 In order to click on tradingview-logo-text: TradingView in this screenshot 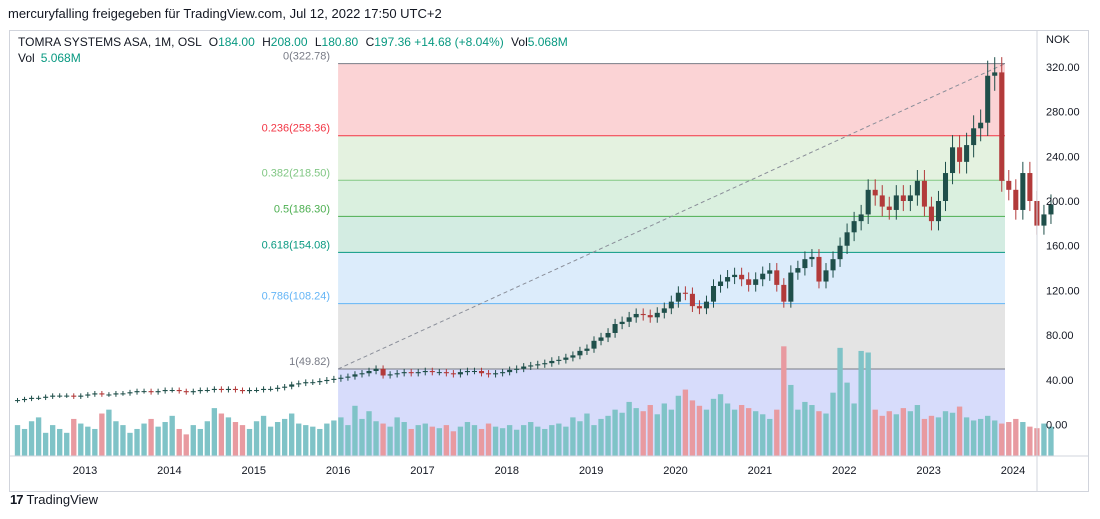, I will do `click(62, 499)`.